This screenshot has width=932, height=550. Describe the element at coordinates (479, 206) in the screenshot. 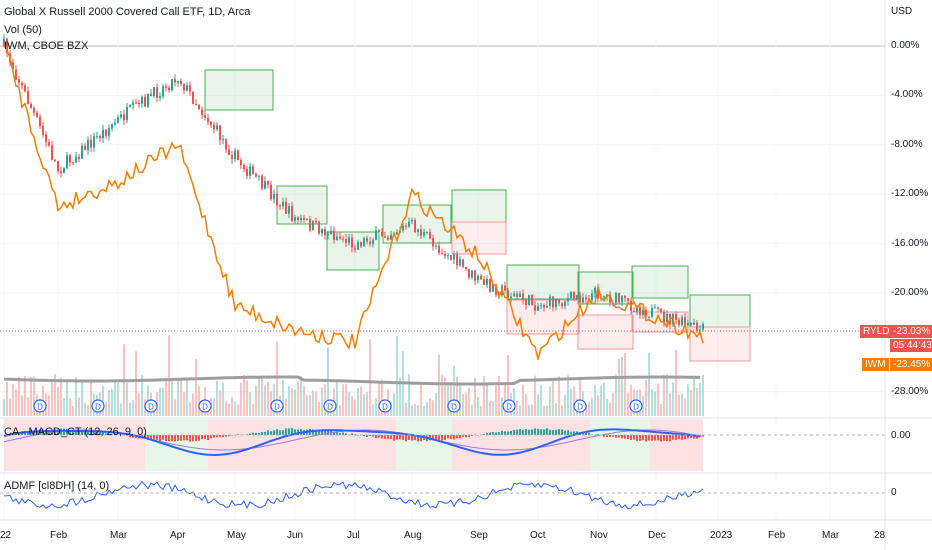

I see `green-range-box` at that location.